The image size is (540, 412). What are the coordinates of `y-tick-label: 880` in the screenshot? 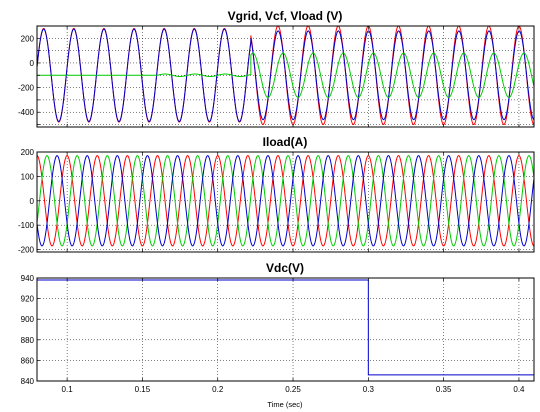 It's located at (28, 340).